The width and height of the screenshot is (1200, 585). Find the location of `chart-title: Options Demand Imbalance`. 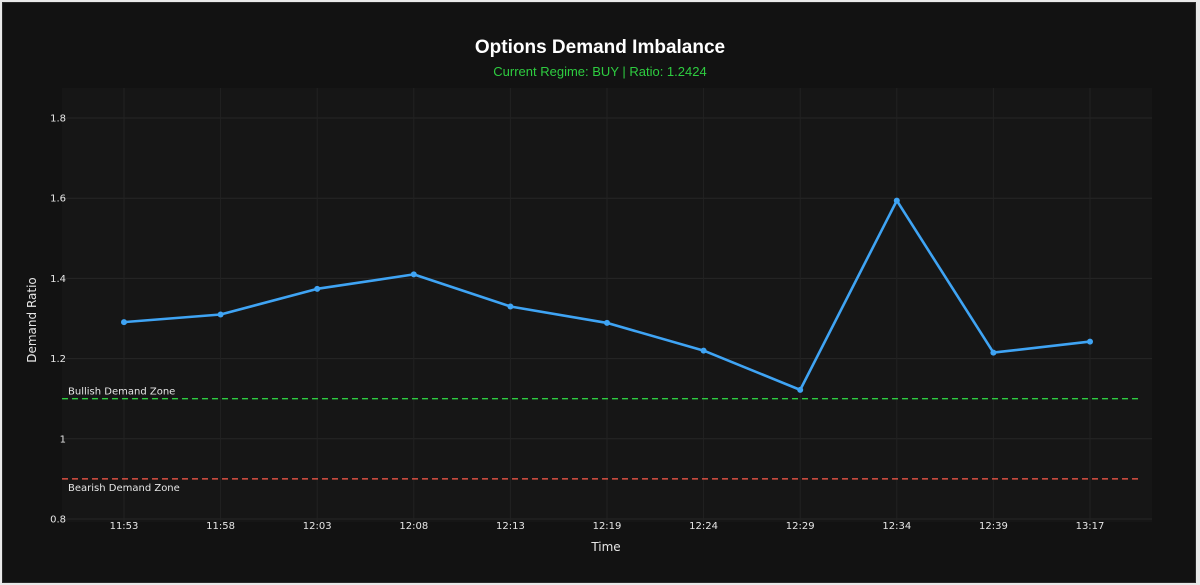

chart-title: Options Demand Imbalance is located at coordinates (600, 47).